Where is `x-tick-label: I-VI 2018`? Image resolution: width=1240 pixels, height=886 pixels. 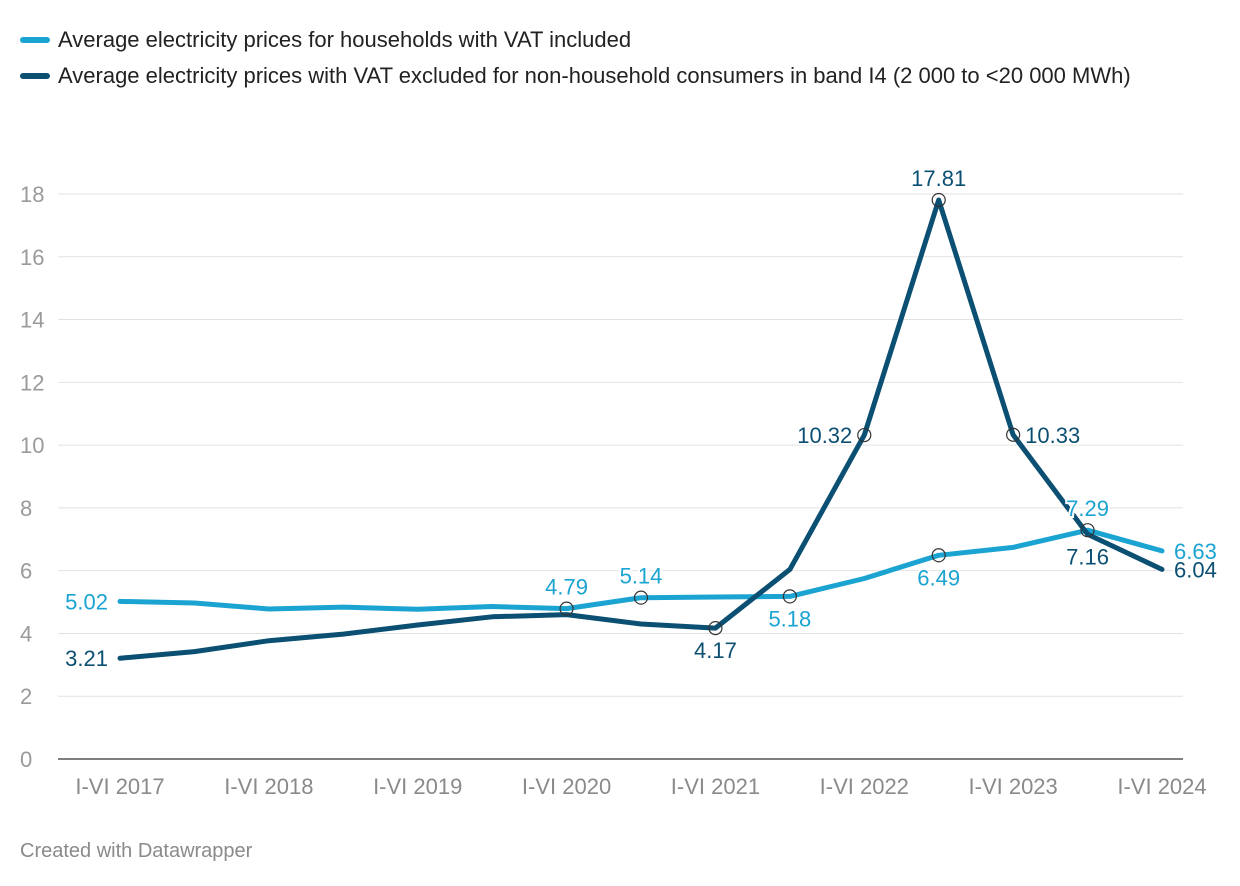
x-tick-label: I-VI 2018 is located at coordinates (268, 786).